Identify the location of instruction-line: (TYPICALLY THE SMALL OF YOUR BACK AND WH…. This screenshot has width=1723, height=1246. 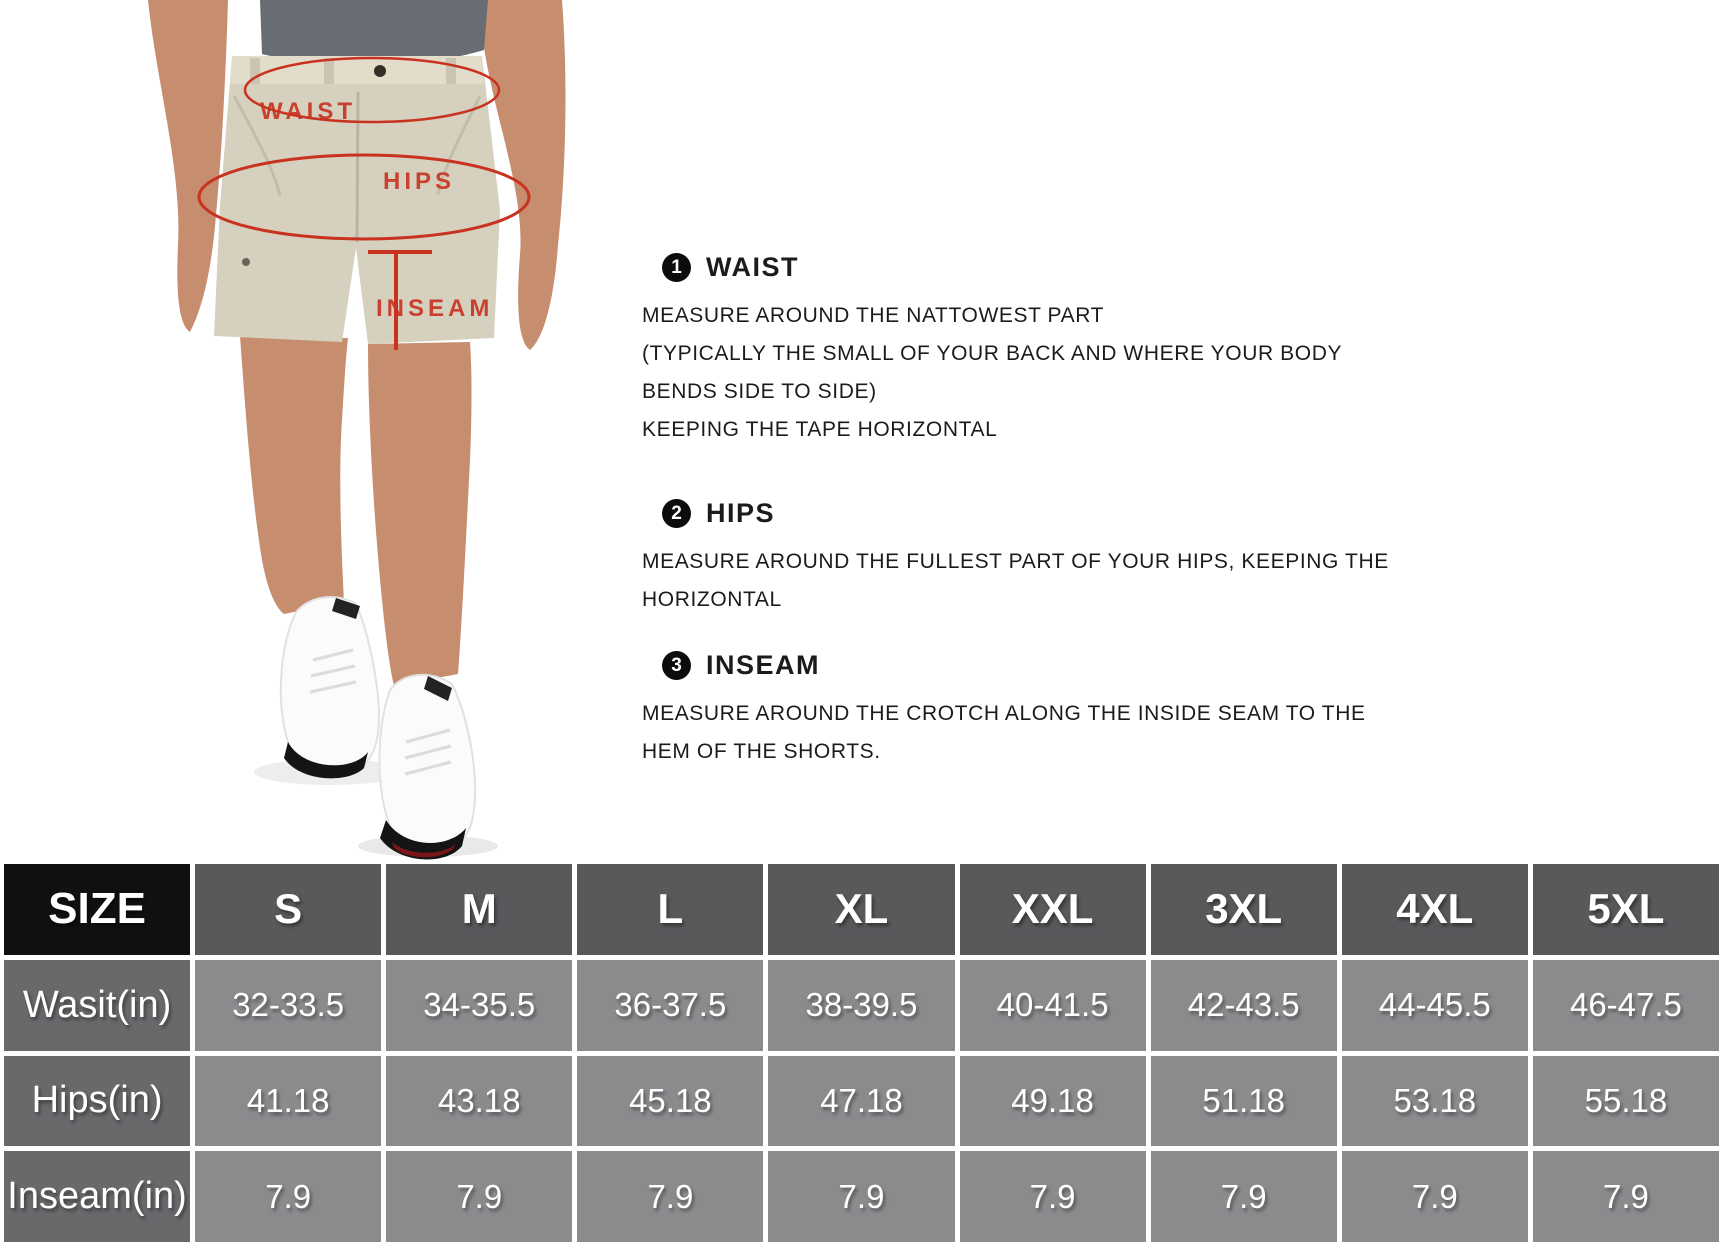
(992, 353).